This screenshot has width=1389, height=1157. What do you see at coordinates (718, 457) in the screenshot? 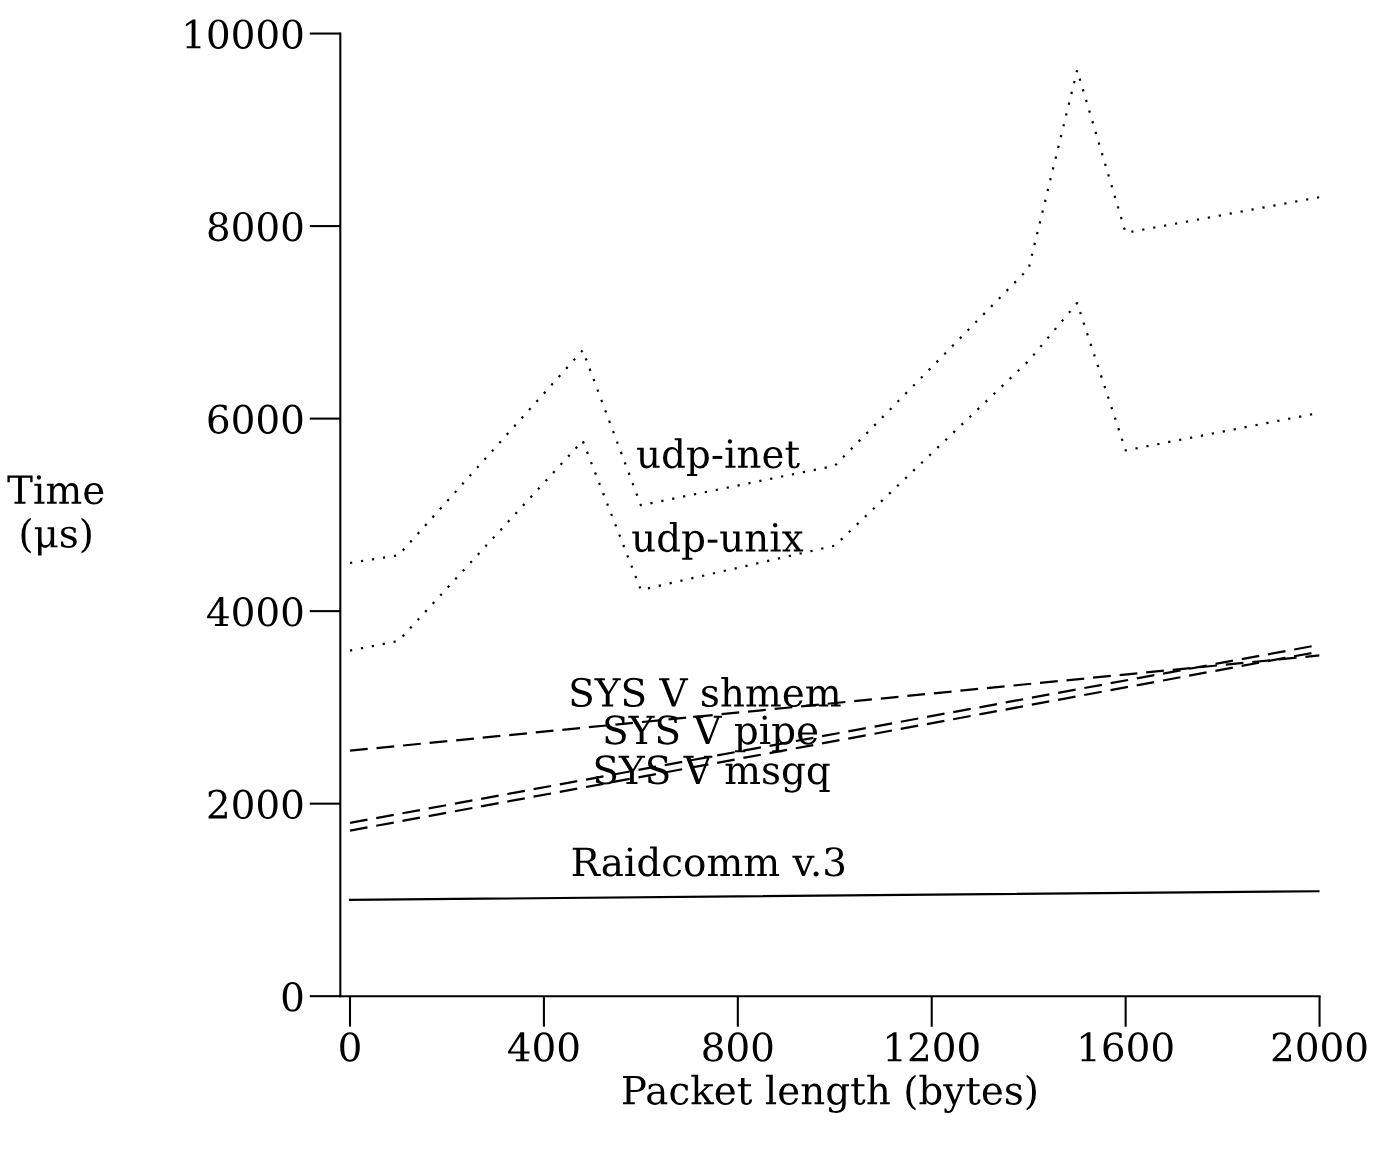
I see `series-label: udp-inet` at bounding box center [718, 457].